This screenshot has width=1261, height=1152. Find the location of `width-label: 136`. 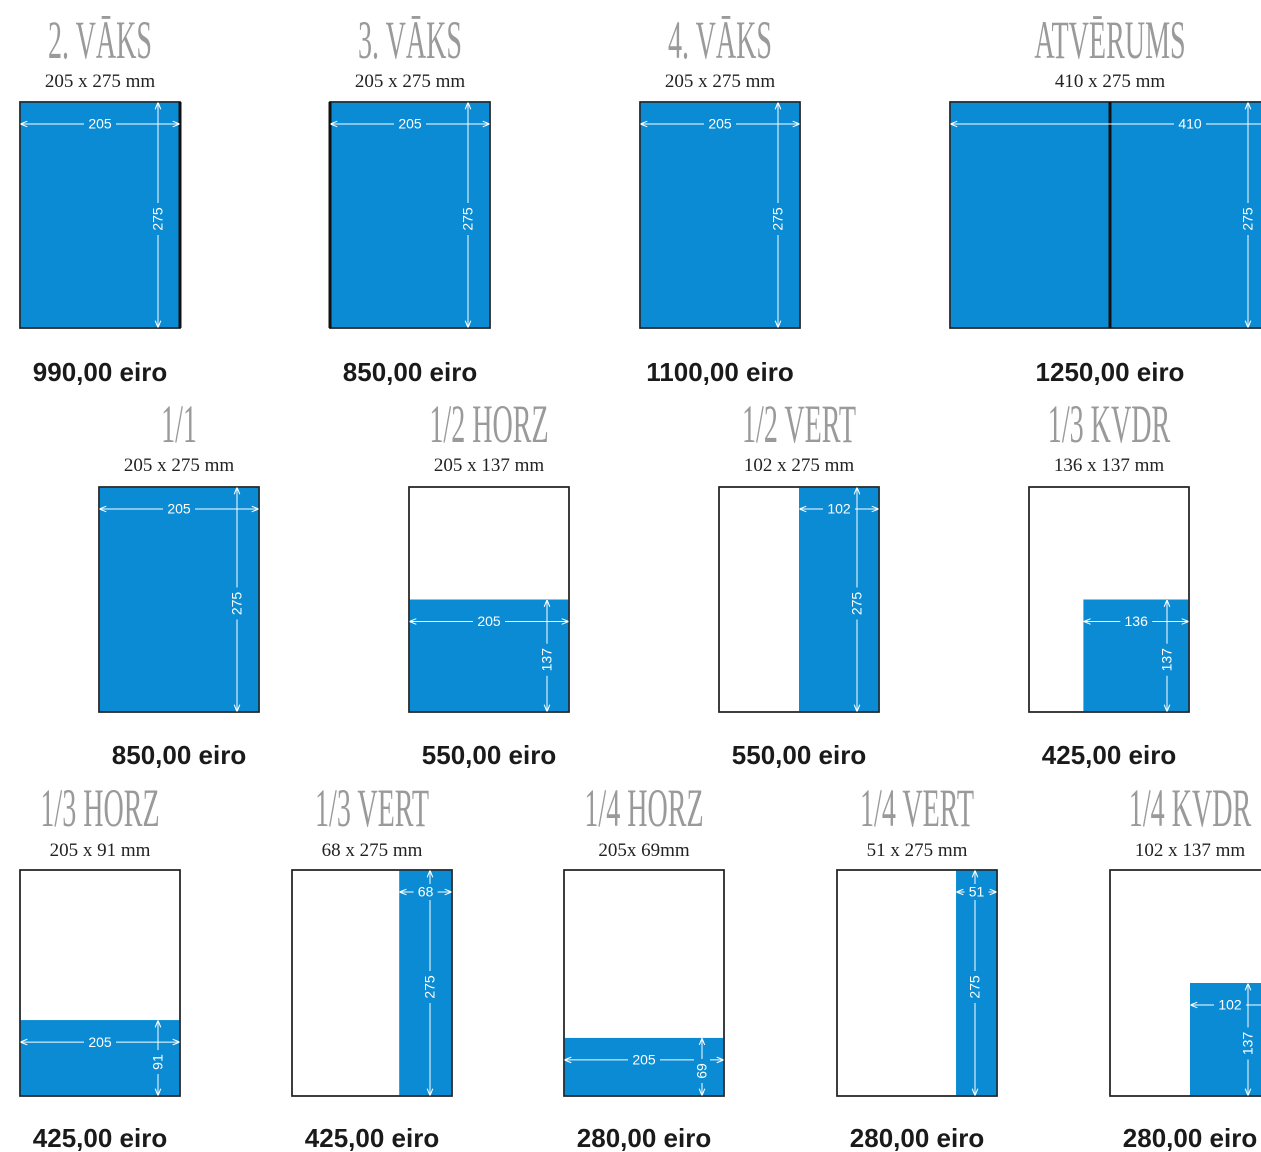

width-label: 136 is located at coordinates (1137, 621).